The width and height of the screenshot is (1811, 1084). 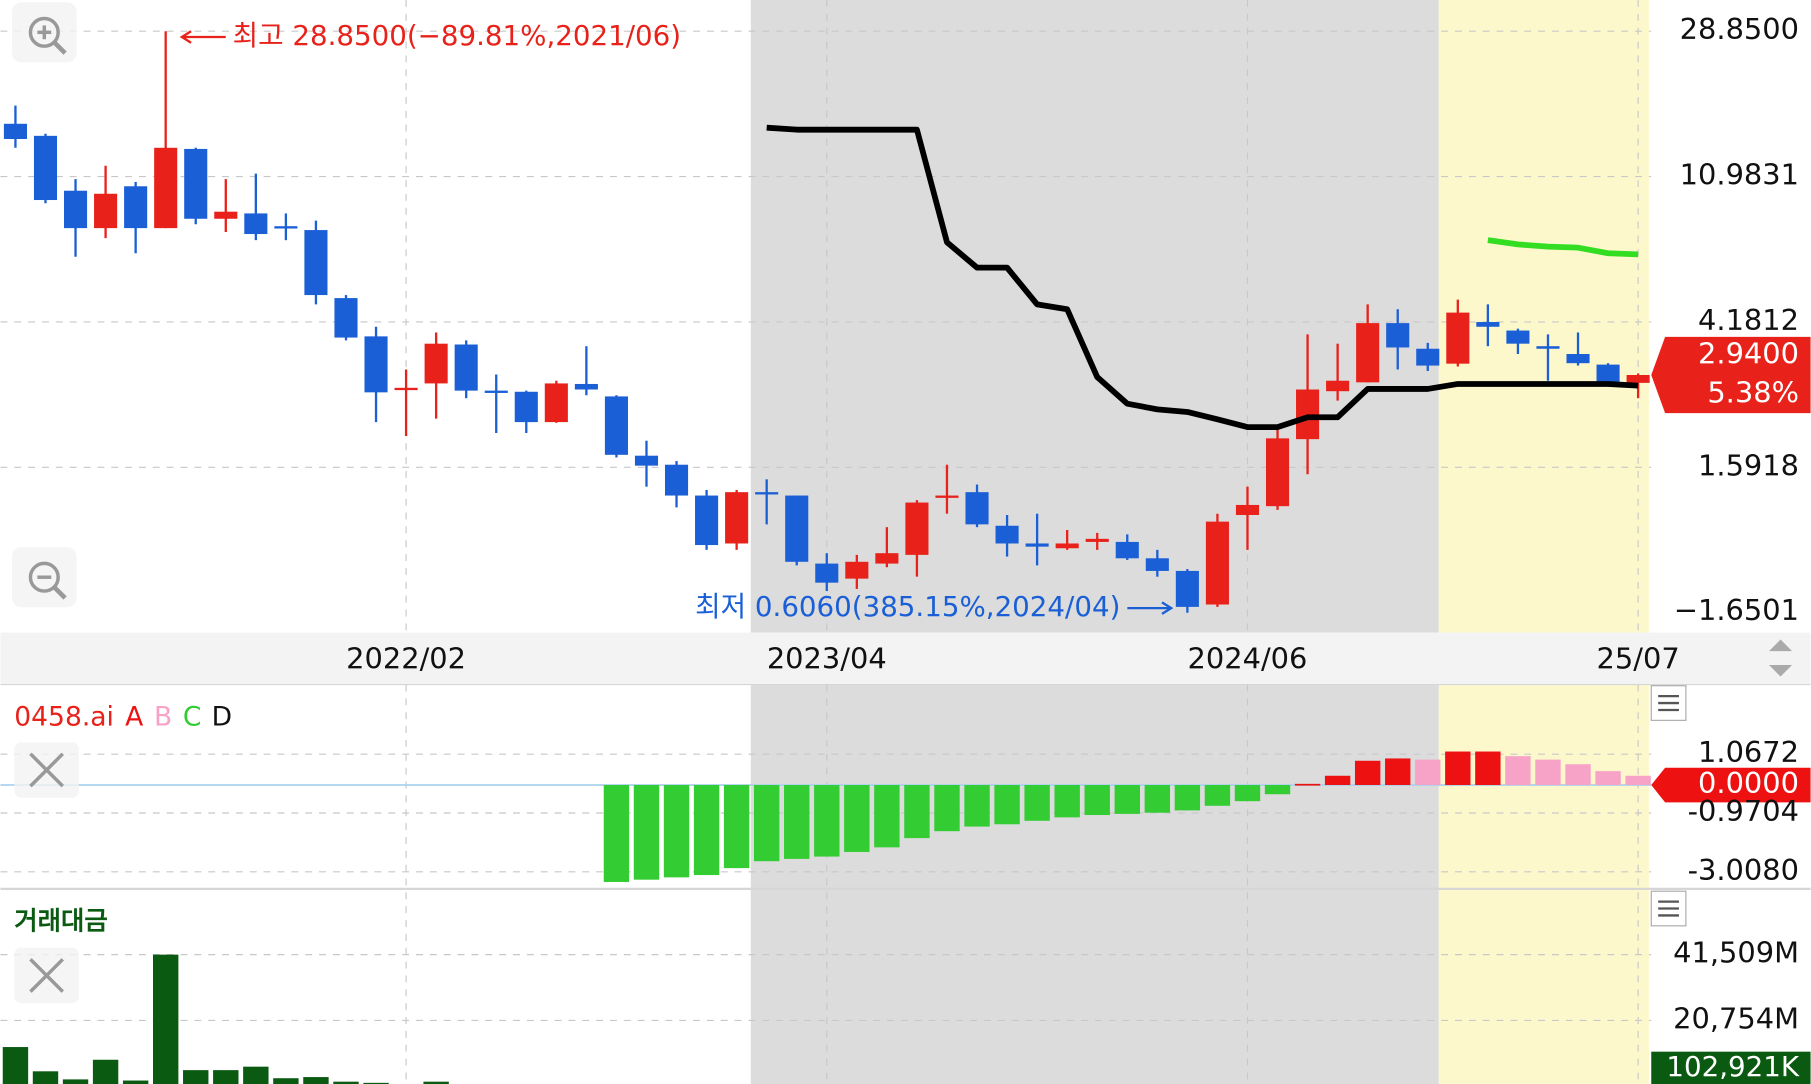 What do you see at coordinates (44, 577) in the screenshot?
I see `zoom-out` at bounding box center [44, 577].